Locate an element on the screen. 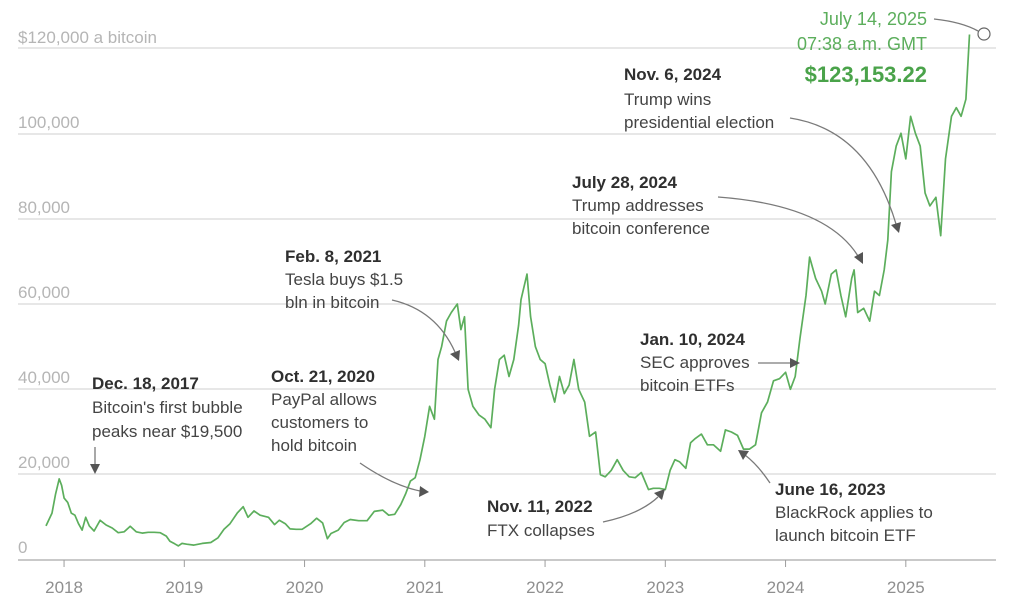  annotation-date: Dec. 18, 2017 is located at coordinates (145, 383).